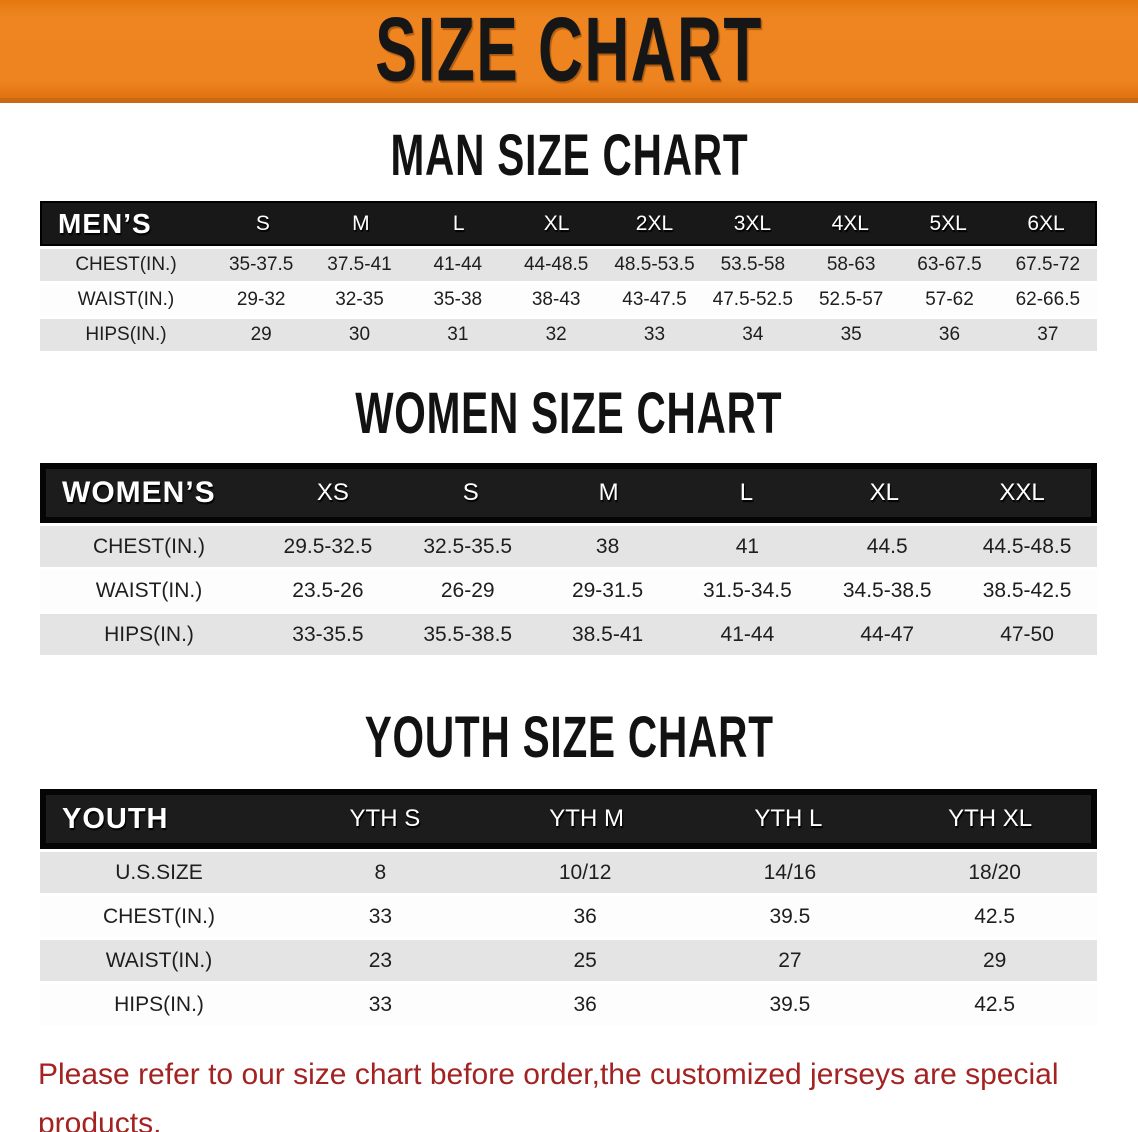 The width and height of the screenshot is (1138, 1132). Describe the element at coordinates (607, 634) in the screenshot. I see `size-value-cell: 38.5-41` at that location.